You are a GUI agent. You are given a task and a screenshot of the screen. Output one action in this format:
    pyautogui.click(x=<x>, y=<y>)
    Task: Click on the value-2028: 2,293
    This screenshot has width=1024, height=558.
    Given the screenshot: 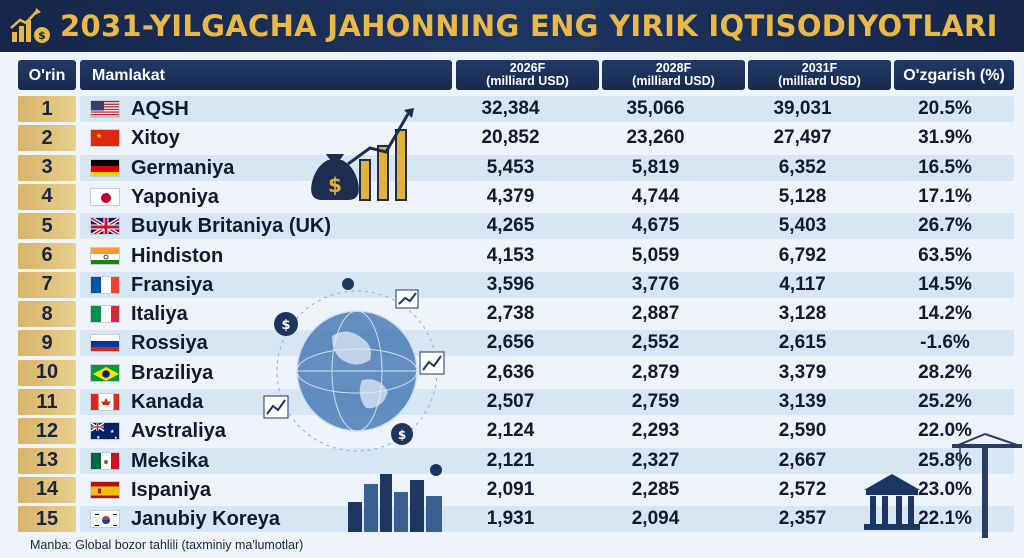 What is the action you would take?
    pyautogui.click(x=655, y=431)
    